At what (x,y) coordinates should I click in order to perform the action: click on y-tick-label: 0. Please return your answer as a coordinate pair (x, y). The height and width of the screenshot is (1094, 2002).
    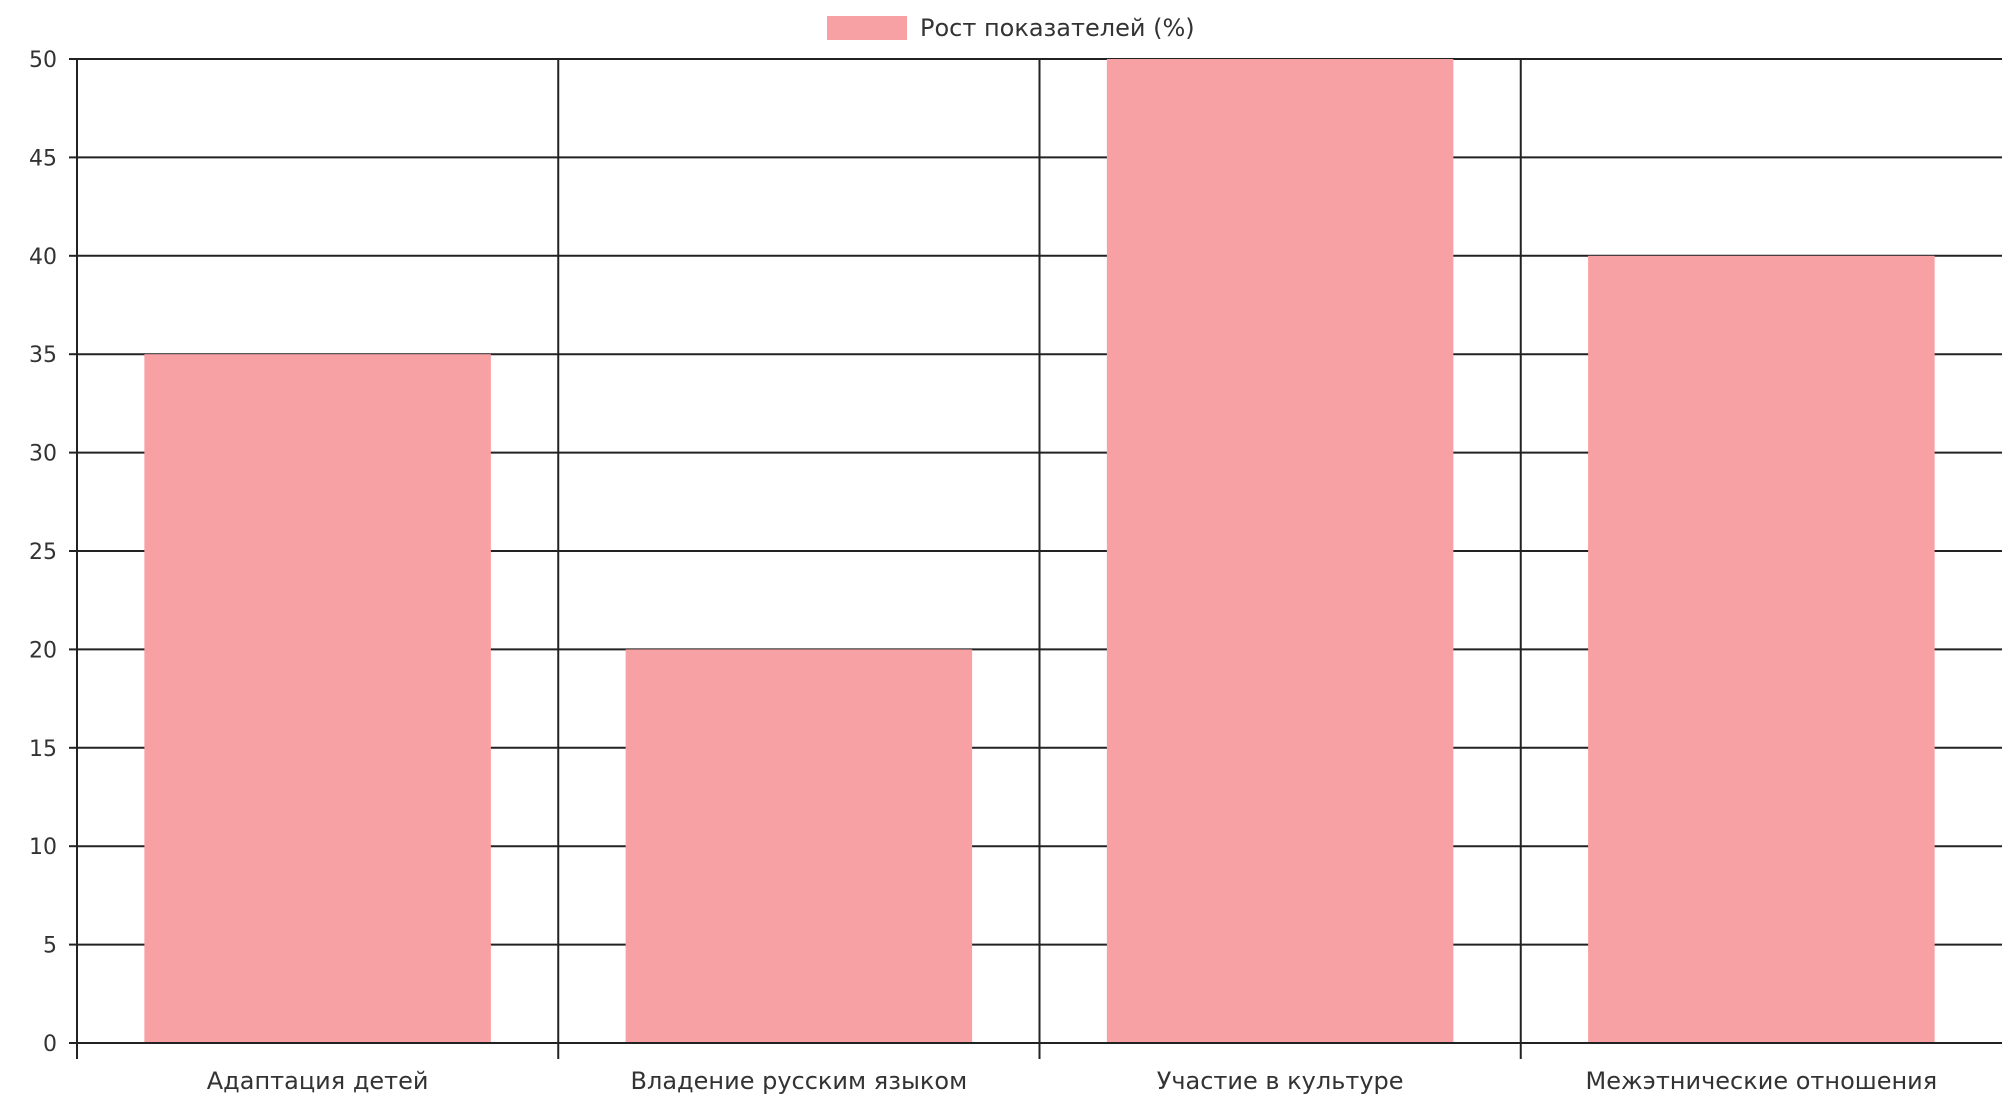
    Looking at the image, I should click on (50, 1044).